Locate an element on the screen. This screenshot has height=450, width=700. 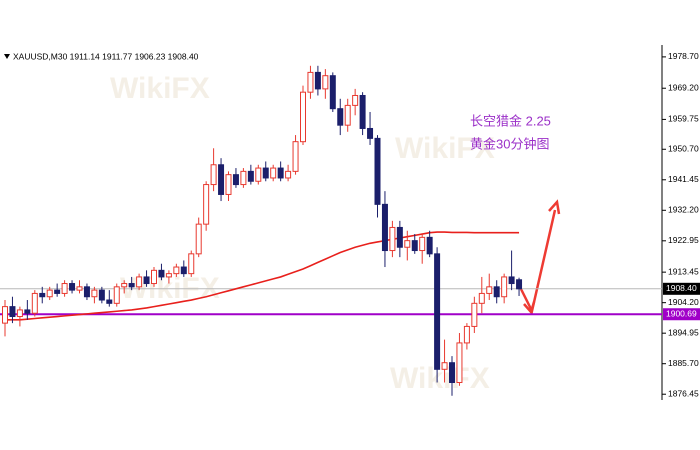
header-icon is located at coordinates (7, 56).